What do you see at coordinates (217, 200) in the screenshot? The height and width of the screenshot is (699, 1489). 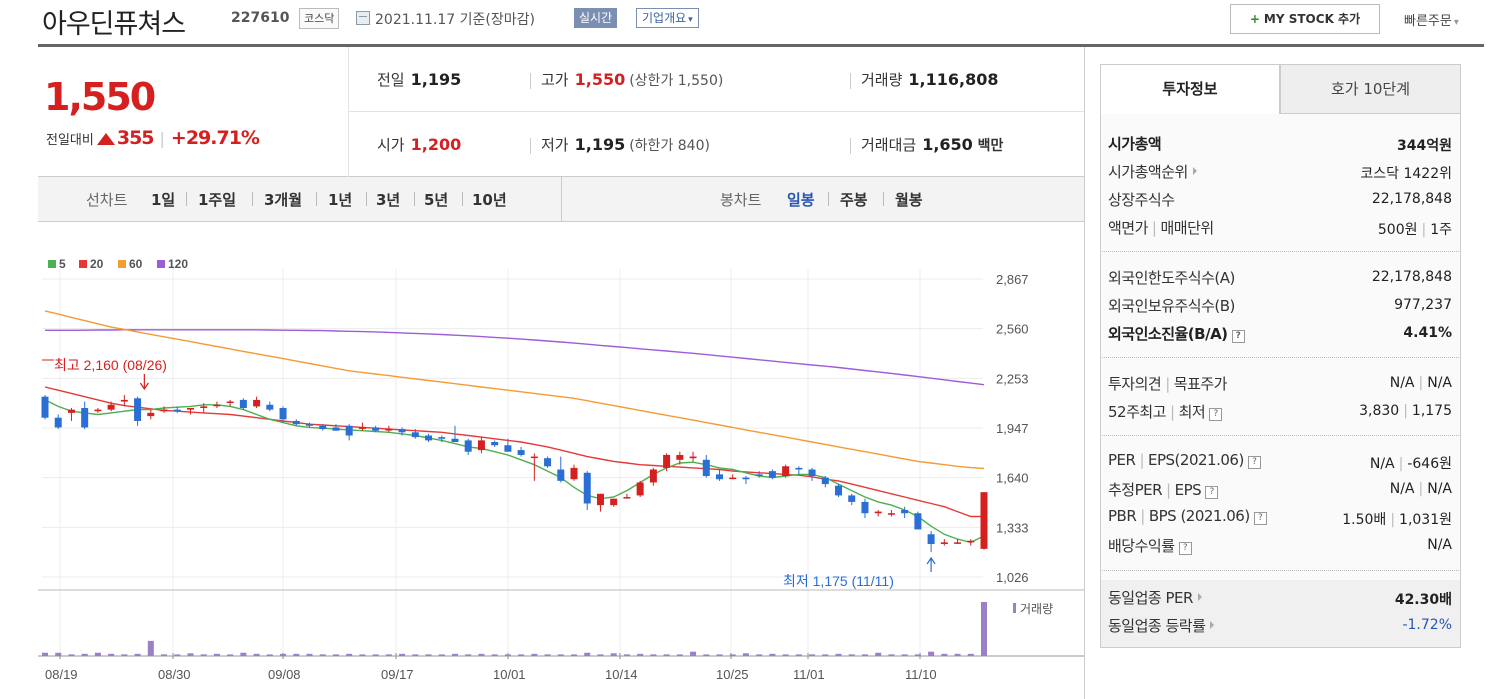 I see `period-1w: 1주일` at bounding box center [217, 200].